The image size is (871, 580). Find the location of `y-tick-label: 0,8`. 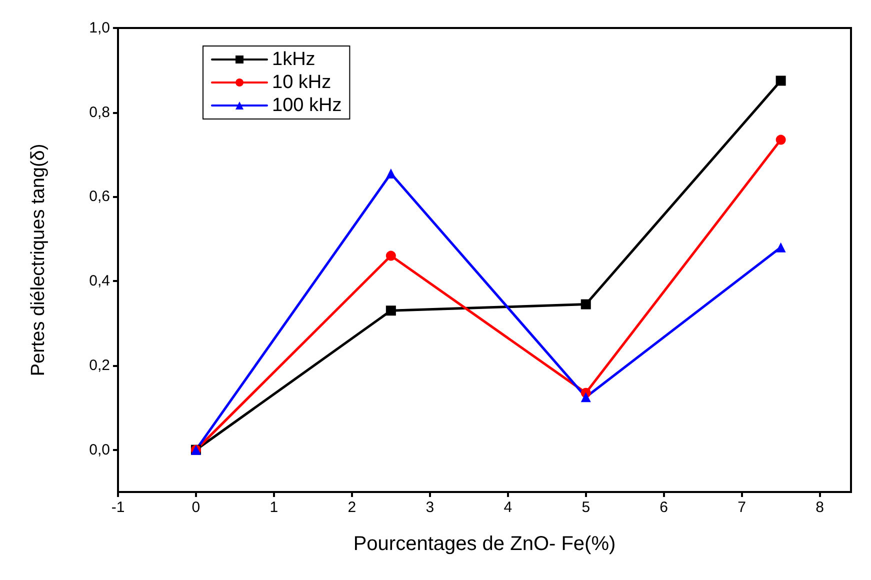

y-tick-label: 0,8 is located at coordinates (99, 112).